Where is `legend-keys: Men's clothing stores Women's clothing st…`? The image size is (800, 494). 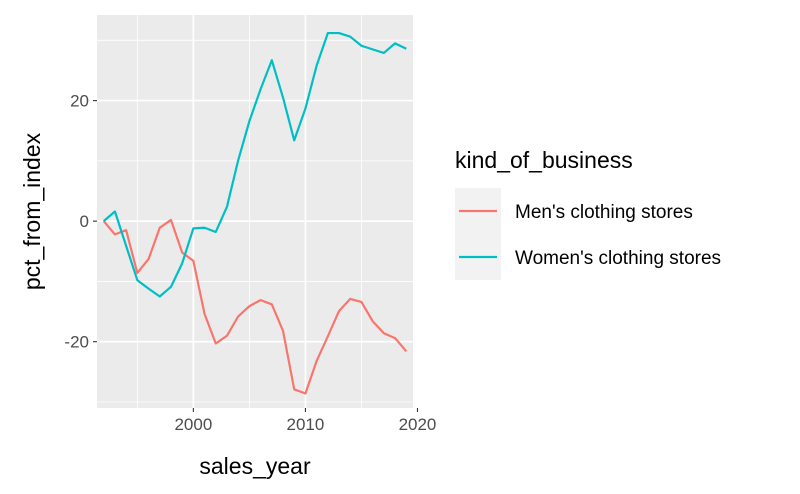
legend-keys: Men's clothing stores Women's clothing st… is located at coordinates (588, 234).